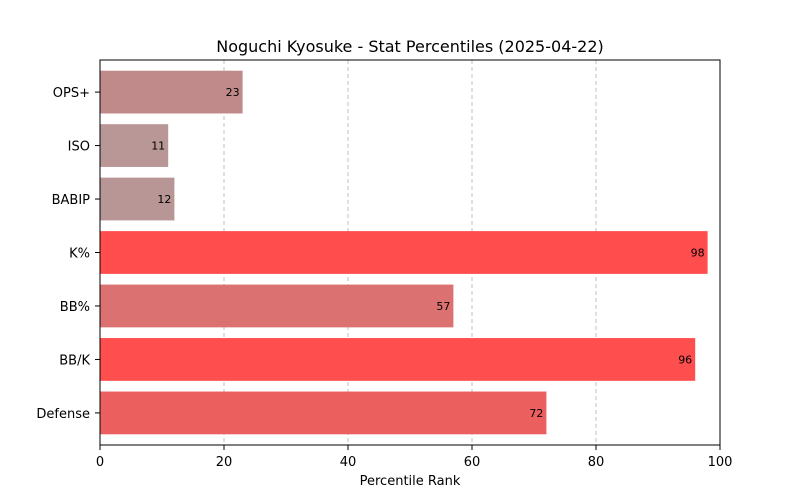 Image resolution: width=800 pixels, height=500 pixels. I want to click on y-axis: OPS+ ISO BABIP K% BB% BB/K Defense, so click(68, 254).